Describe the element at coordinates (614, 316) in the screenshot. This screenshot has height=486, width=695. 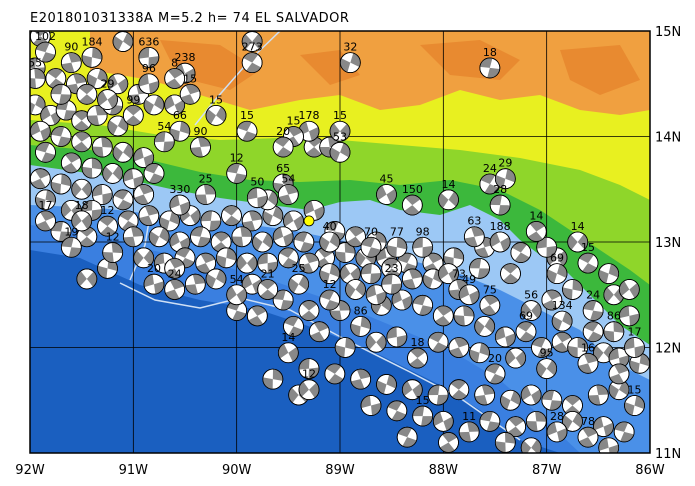
I see `event-depth-label: 86` at that location.